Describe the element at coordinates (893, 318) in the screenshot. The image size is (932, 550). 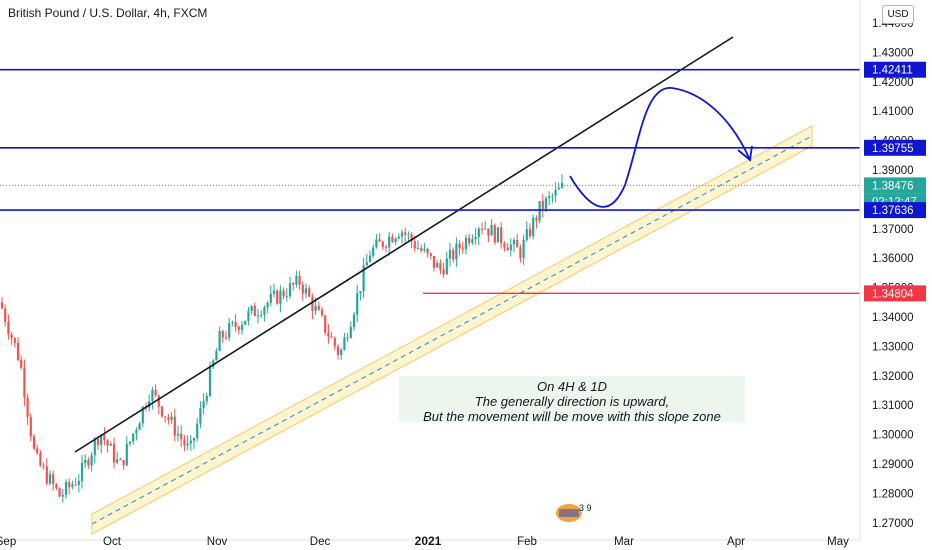
I see `y-tick-label: 1.34000` at that location.